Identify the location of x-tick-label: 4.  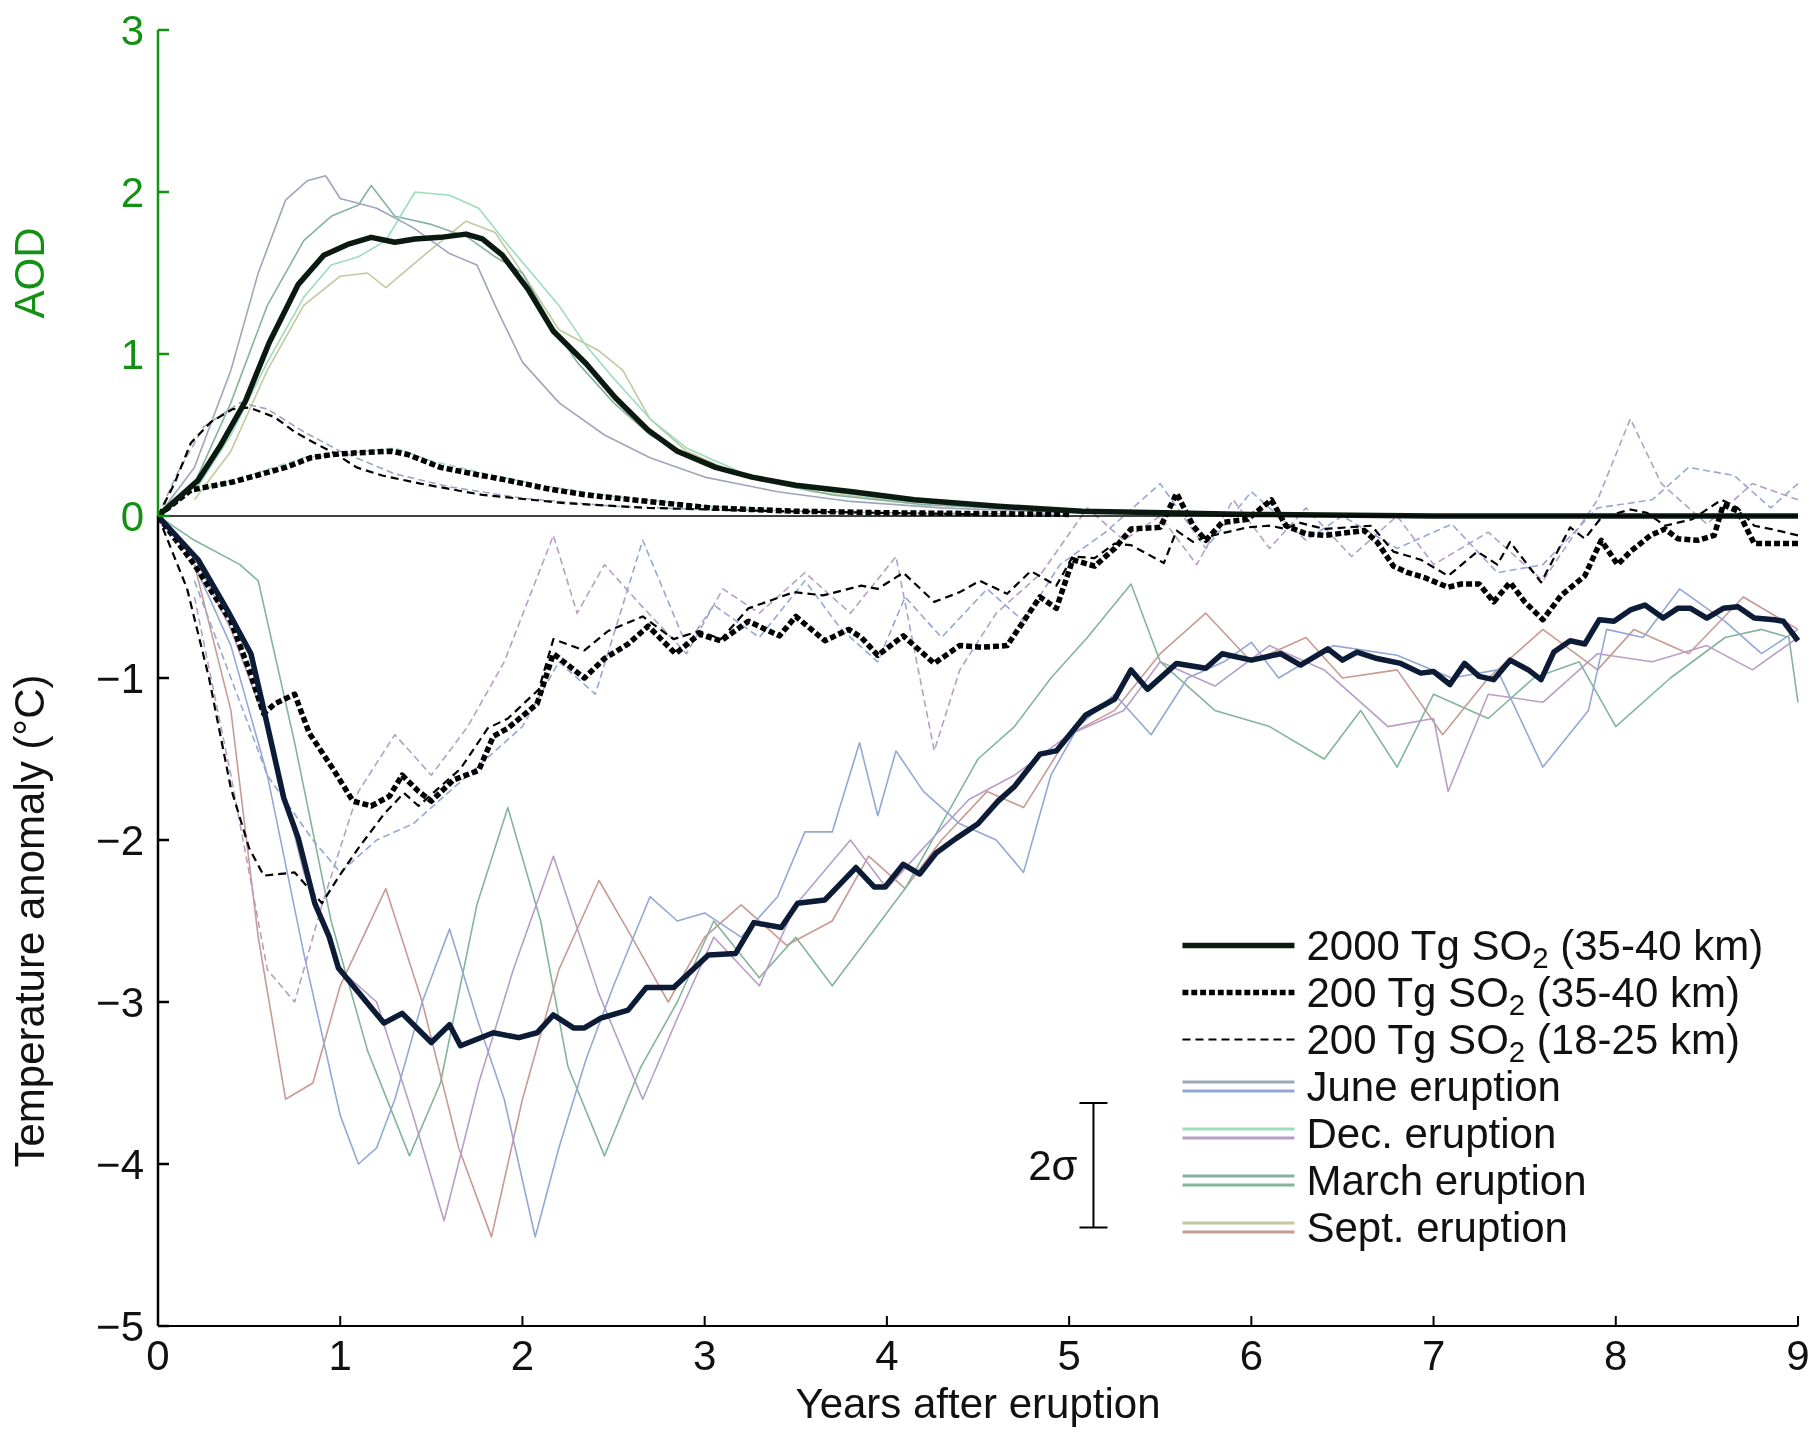
(887, 1355).